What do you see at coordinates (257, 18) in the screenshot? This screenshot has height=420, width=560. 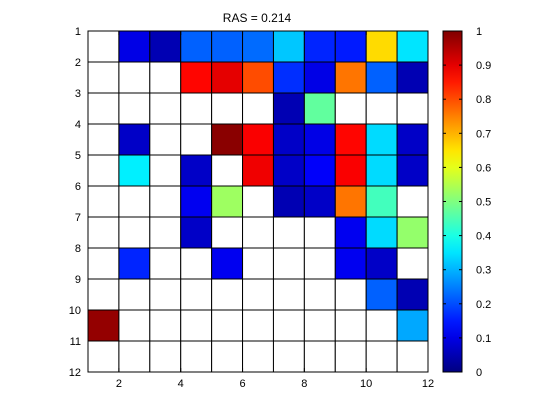 I see `chart-title: RAS = 0.214` at bounding box center [257, 18].